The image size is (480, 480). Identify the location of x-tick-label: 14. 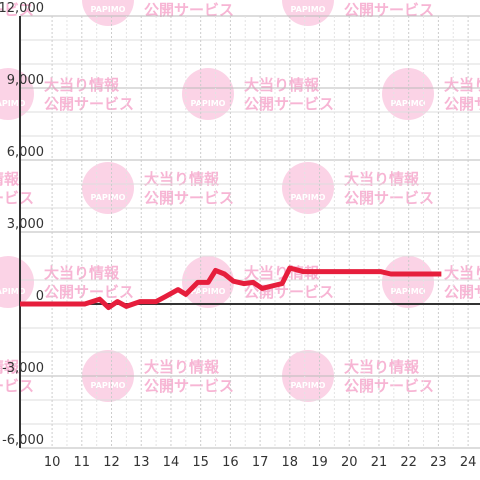
(171, 462).